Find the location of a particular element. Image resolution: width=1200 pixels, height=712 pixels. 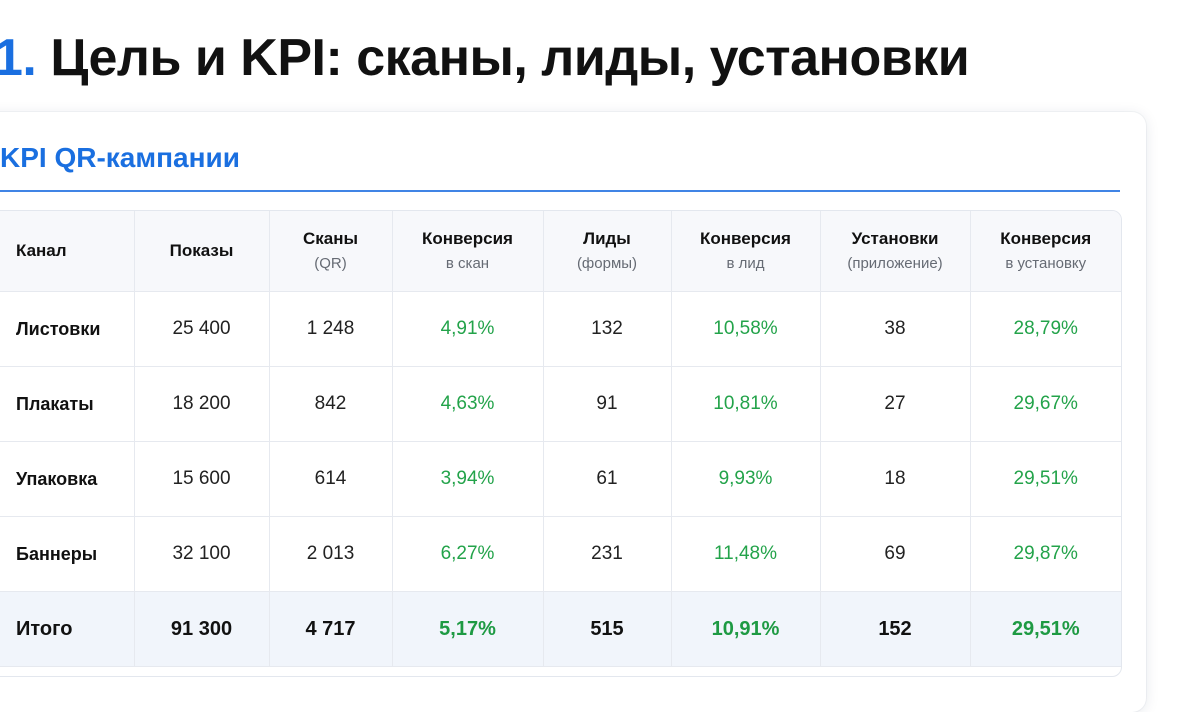

cell-lead-conversion: 9,93% is located at coordinates (746, 479).